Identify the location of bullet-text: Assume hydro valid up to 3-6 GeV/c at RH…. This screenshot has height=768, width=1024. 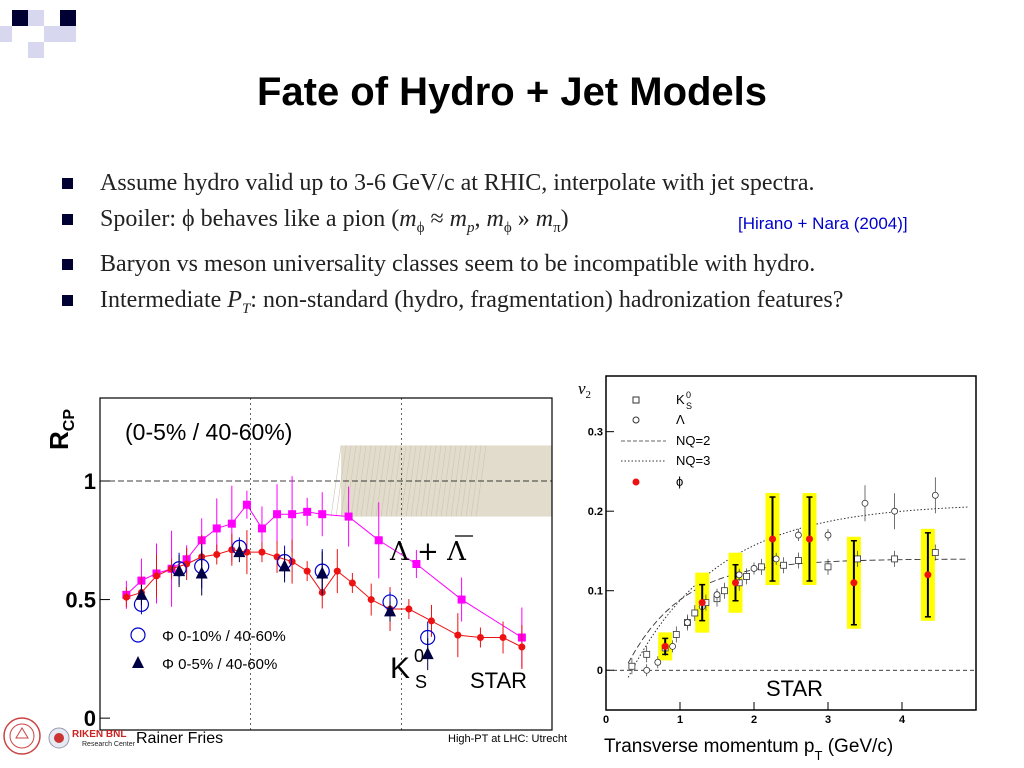
(457, 183).